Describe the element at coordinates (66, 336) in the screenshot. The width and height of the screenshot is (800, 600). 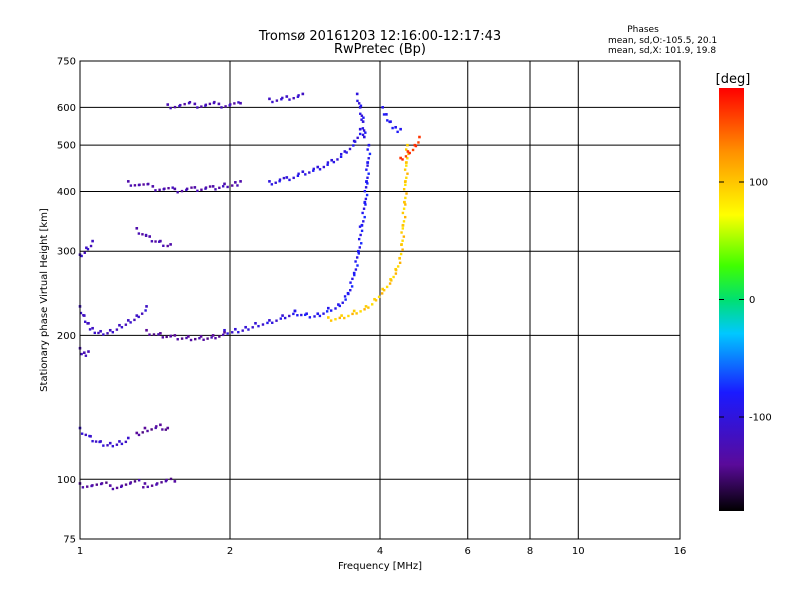
I see `y-tick-label: 200` at that location.